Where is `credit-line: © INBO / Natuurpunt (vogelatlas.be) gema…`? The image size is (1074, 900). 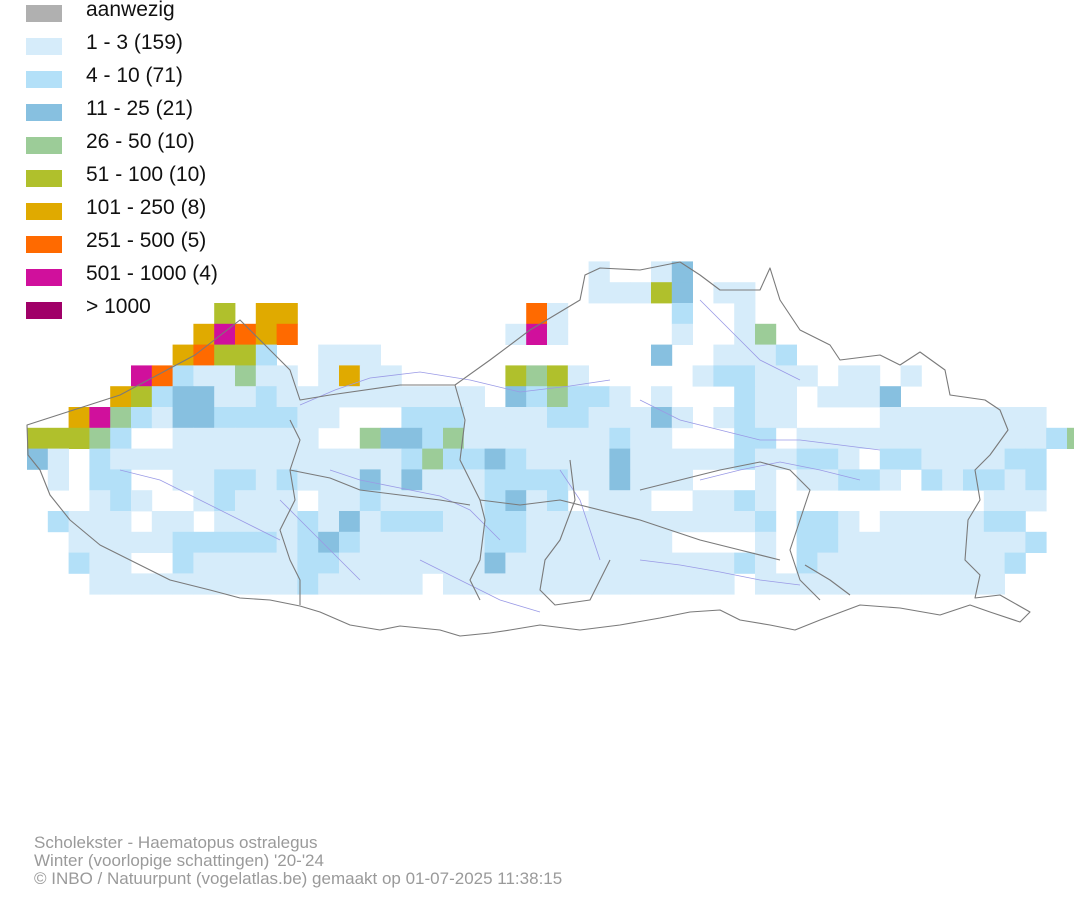
credit-line: © INBO / Natuurpunt (vogelatlas.be) gema… is located at coordinates (298, 878).